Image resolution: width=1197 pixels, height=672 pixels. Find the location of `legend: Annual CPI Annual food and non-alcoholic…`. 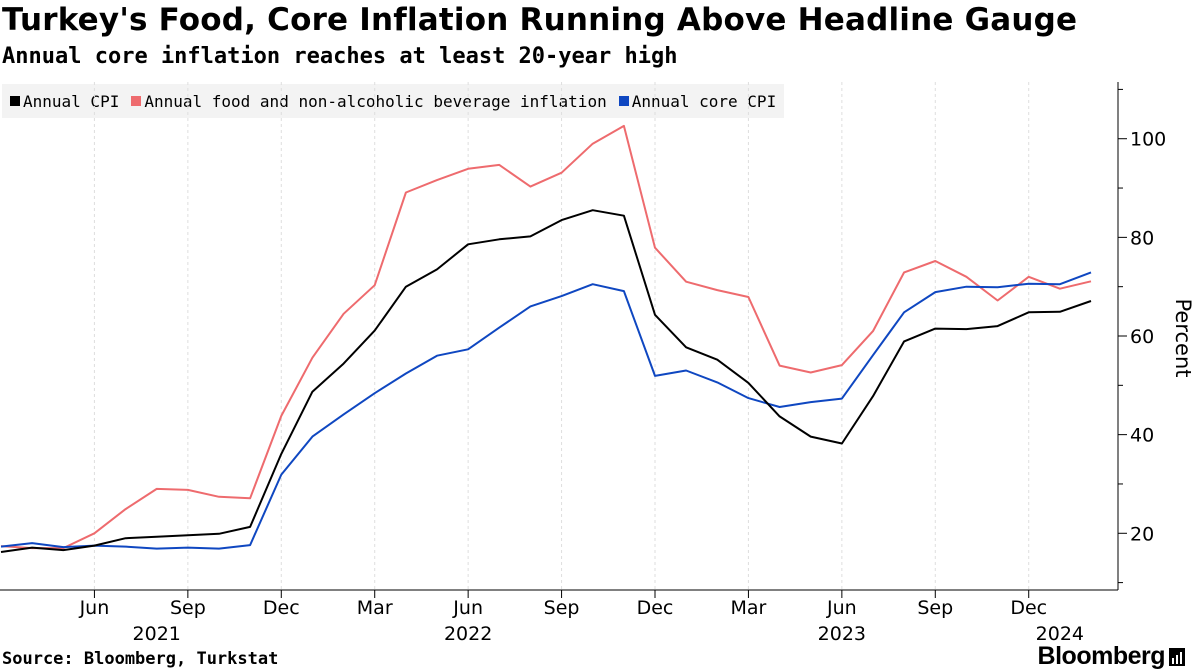

legend: Annual CPI Annual food and non-alcoholic… is located at coordinates (393, 101).